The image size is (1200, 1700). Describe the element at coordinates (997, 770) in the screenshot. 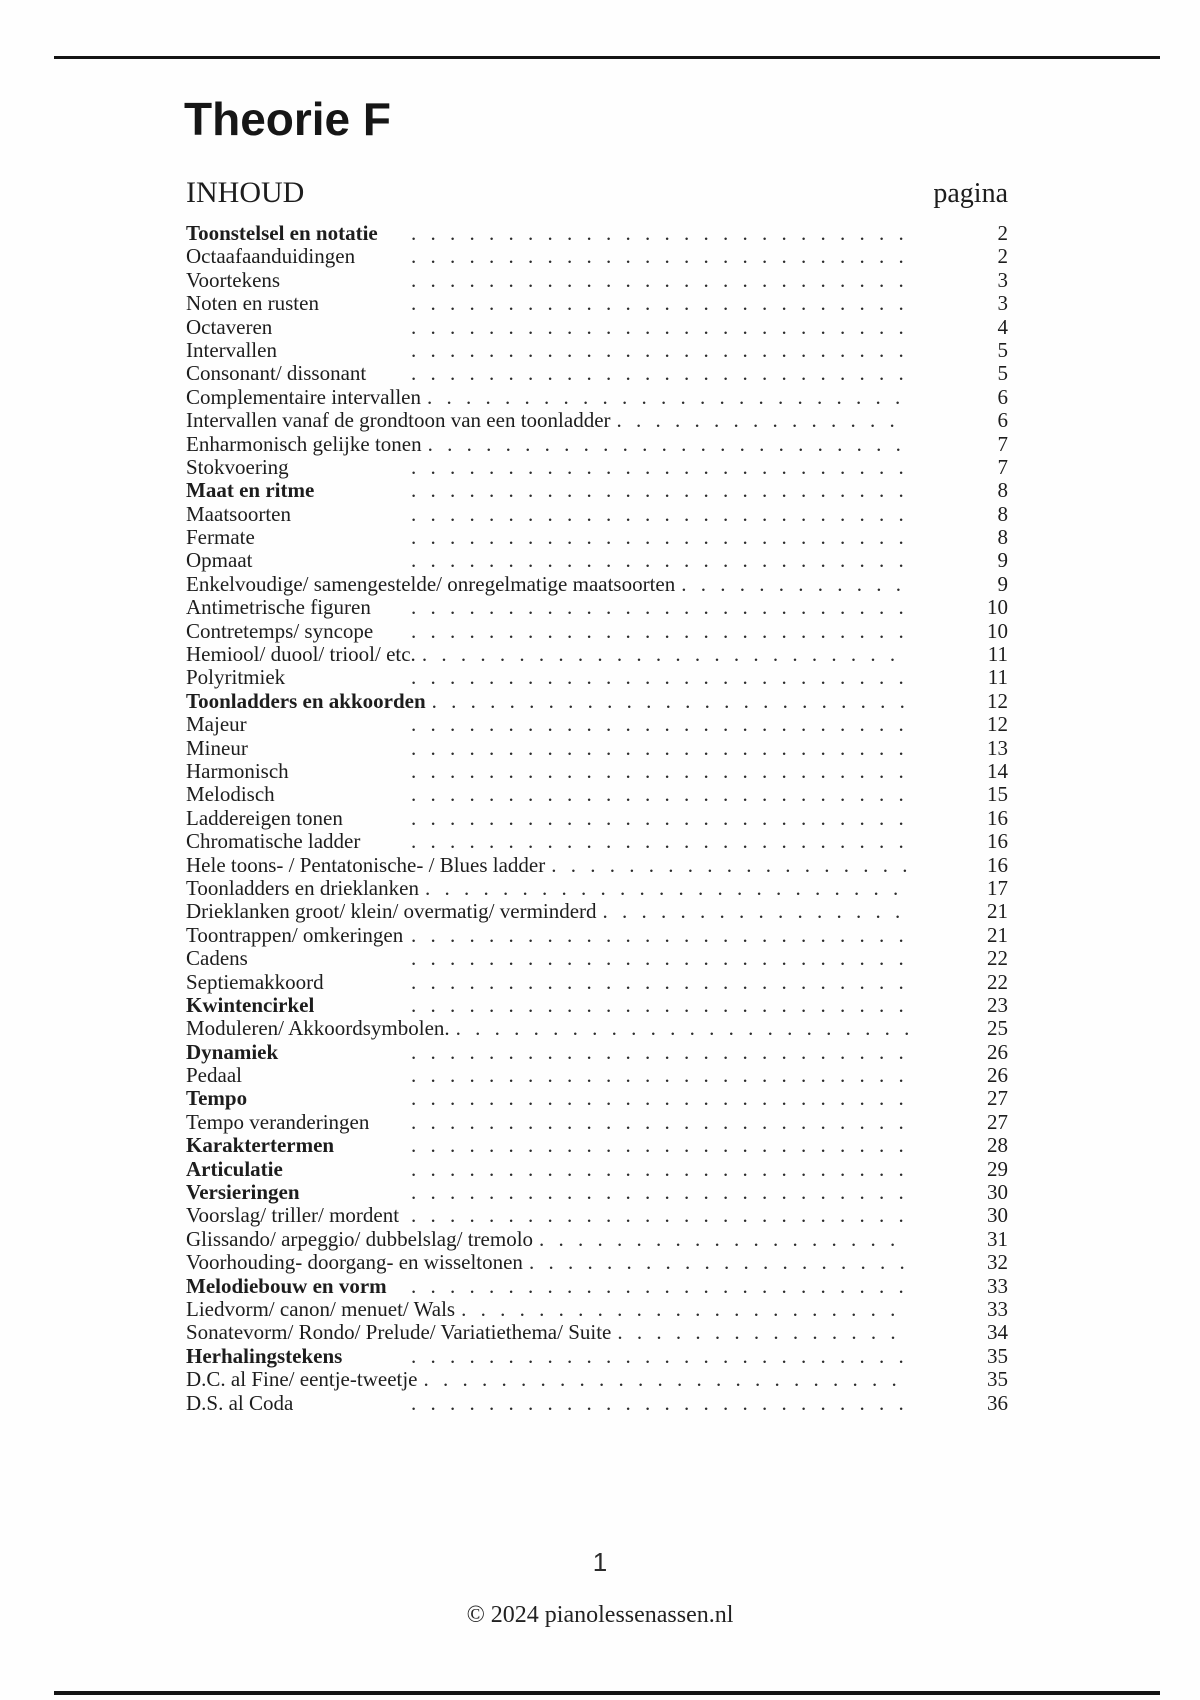

I see `toc-entry-page: 14` at that location.